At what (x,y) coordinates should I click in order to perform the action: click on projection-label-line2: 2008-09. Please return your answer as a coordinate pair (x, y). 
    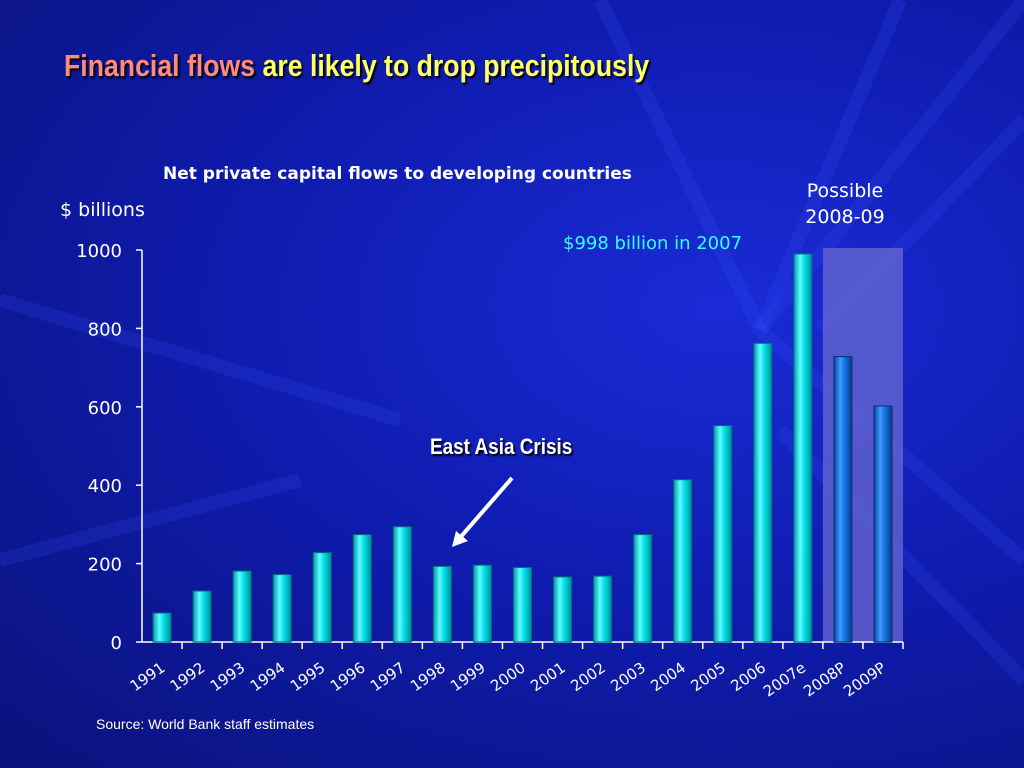
    Looking at the image, I should click on (845, 217).